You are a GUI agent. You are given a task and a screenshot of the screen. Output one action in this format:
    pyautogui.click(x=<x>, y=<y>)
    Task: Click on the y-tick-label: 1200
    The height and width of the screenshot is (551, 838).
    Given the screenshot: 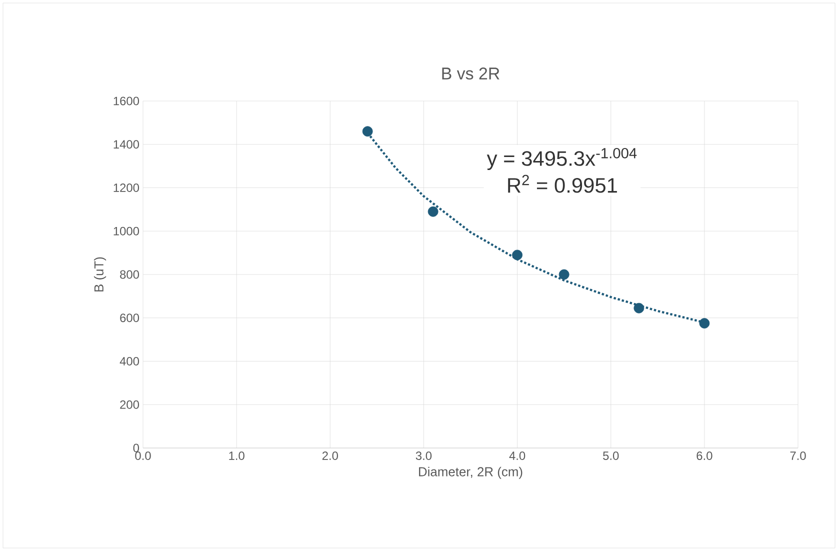 What is the action you would take?
    pyautogui.click(x=127, y=188)
    